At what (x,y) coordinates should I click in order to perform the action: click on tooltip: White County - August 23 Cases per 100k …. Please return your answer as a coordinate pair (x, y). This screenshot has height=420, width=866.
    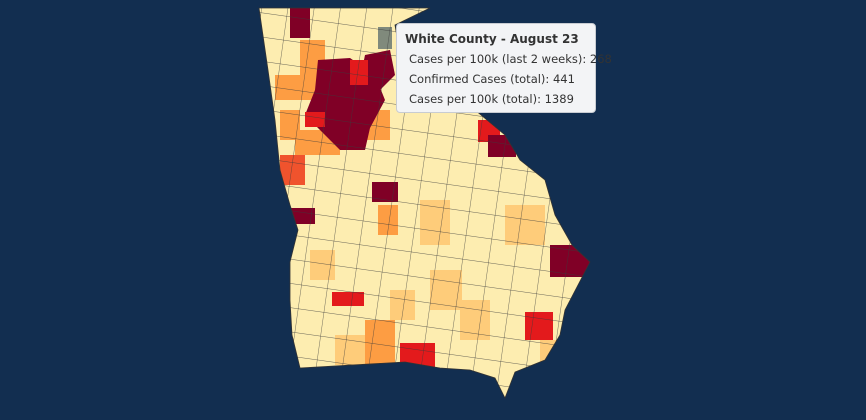
    Looking at the image, I should click on (504, 68).